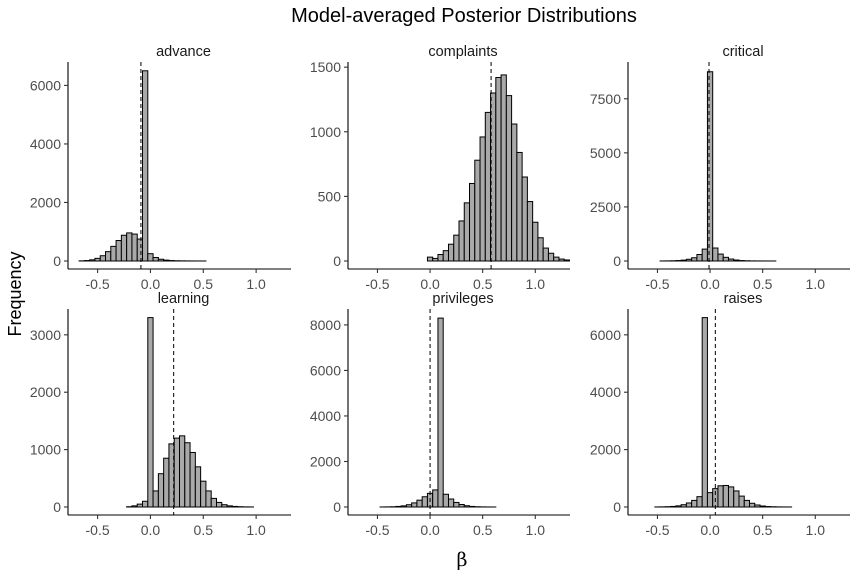 The image size is (864, 576). What do you see at coordinates (183, 52) in the screenshot?
I see `facet-strip-label: advance` at bounding box center [183, 52].